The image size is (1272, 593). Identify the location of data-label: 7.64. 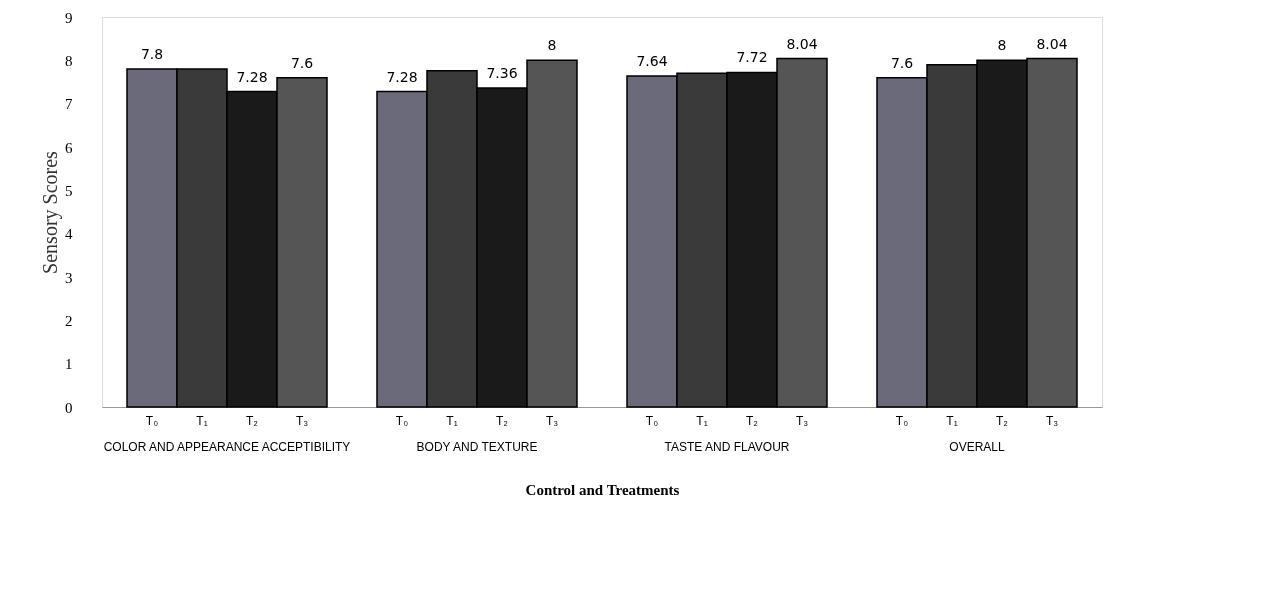
(652, 60).